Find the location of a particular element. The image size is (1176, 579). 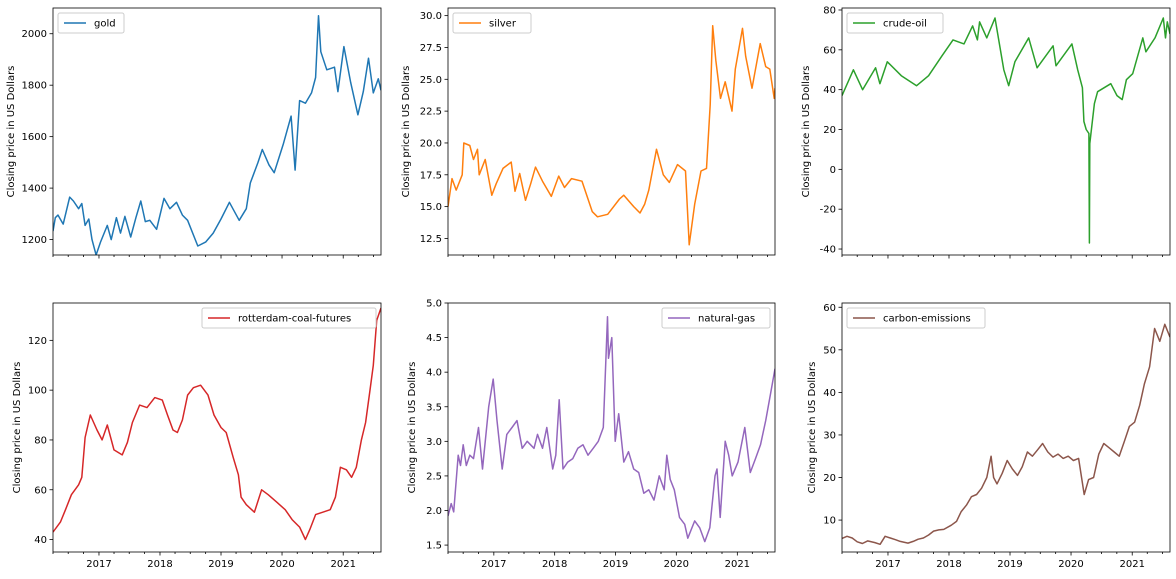

legend-label: silver is located at coordinates (503, 24).